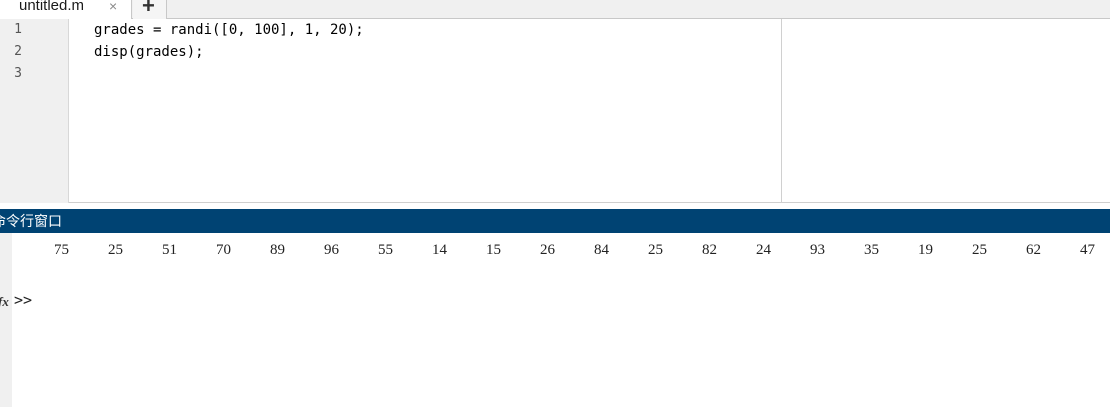 Image resolution: width=1110 pixels, height=407 pixels. What do you see at coordinates (1033, 250) in the screenshot?
I see `output-value: 62` at bounding box center [1033, 250].